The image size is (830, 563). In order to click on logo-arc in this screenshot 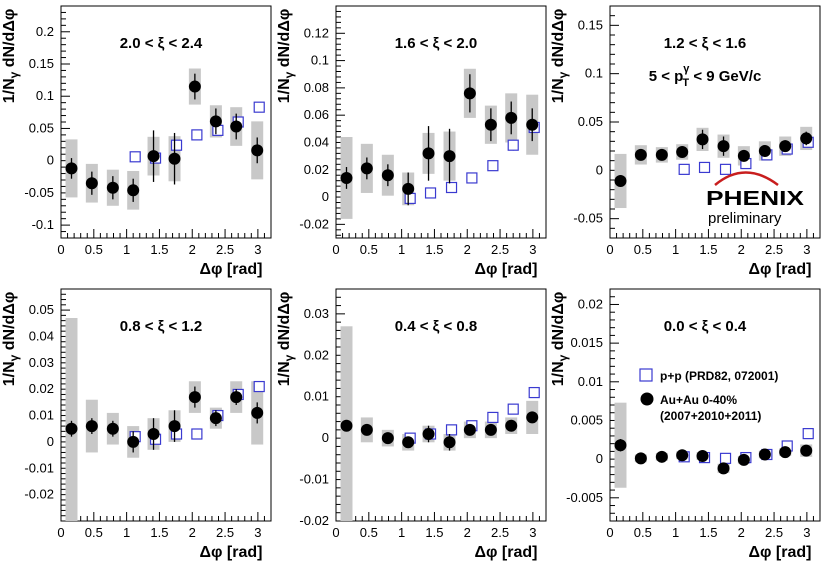, I will do `click(746, 178)`.